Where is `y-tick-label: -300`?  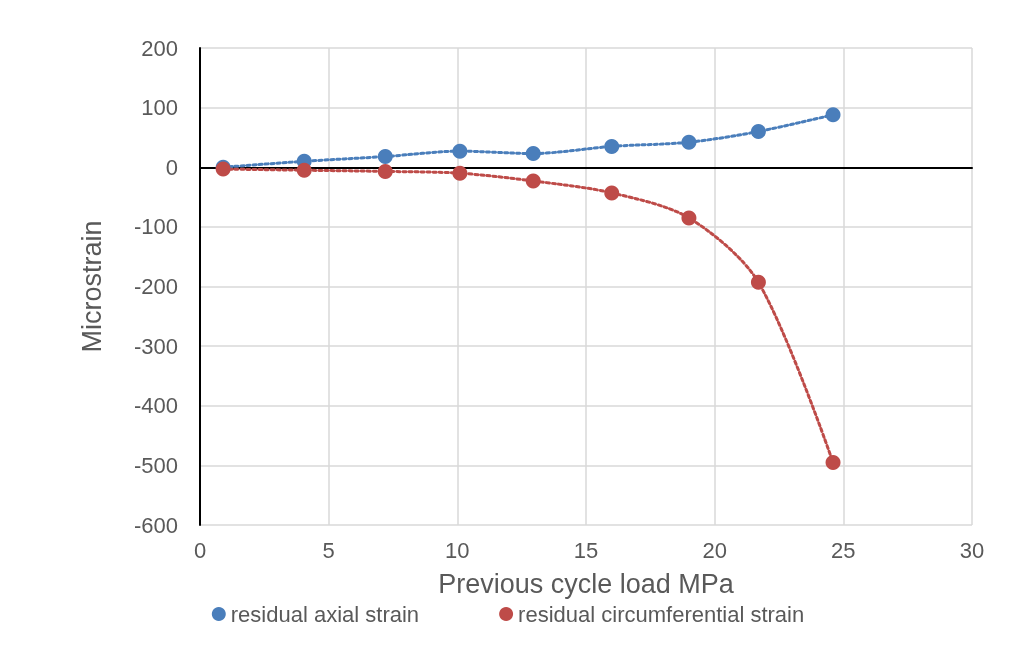 y-tick-label: -300 is located at coordinates (155, 346).